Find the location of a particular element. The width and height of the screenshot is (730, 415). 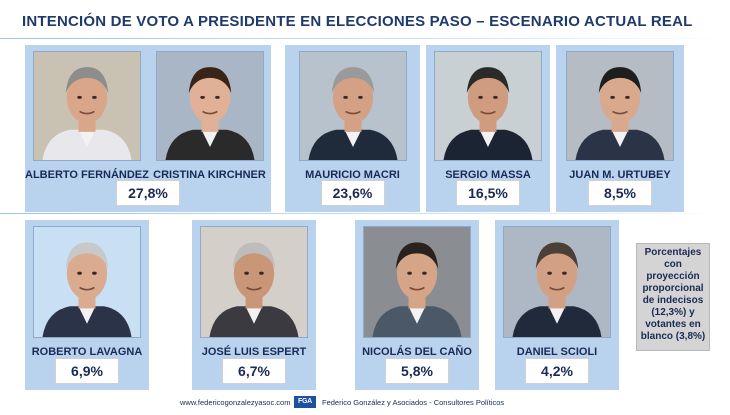

candidate-name: JUAN M. URTUBEY is located at coordinates (620, 175).